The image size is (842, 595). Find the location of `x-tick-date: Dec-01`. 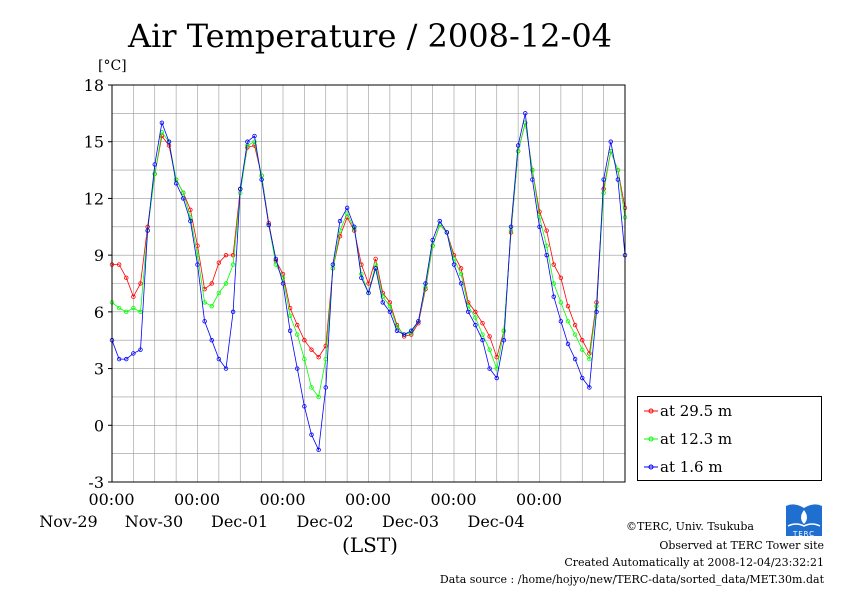

x-tick-date: Dec-01 is located at coordinates (239, 521).